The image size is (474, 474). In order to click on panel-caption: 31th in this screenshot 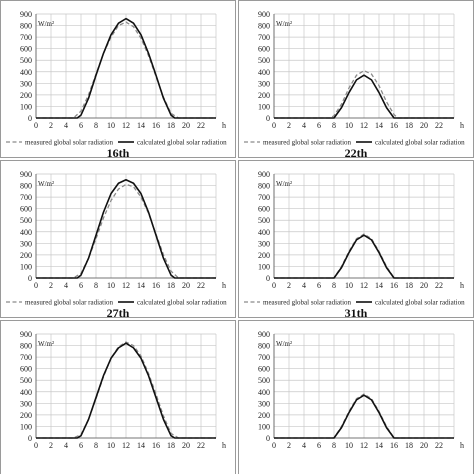, I will do `click(356, 313)`.